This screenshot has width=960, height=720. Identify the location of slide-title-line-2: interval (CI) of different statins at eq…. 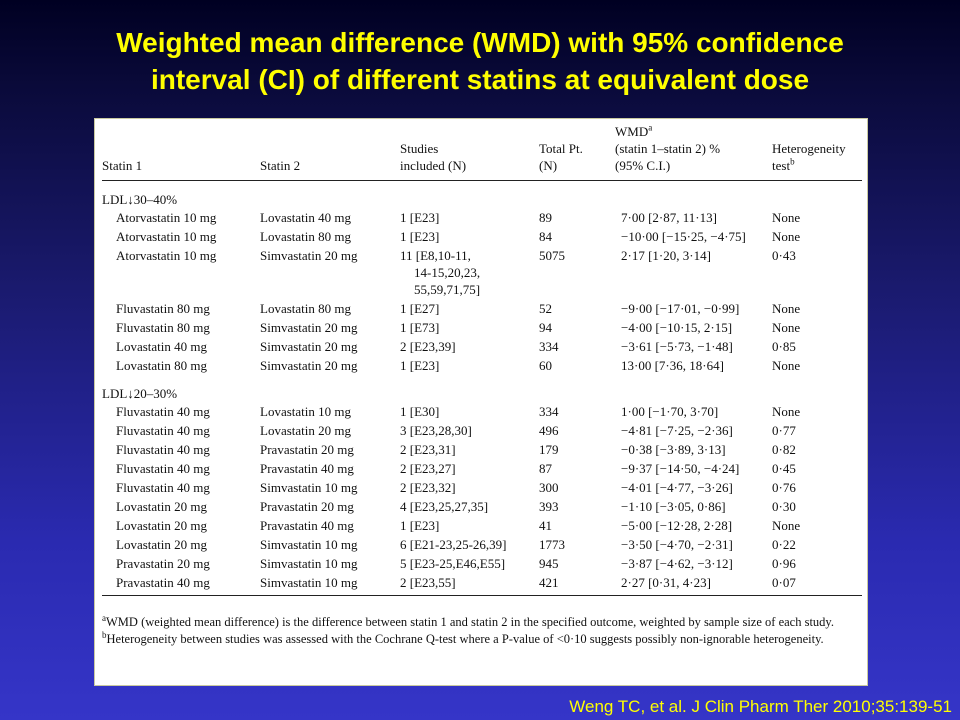
(480, 79).